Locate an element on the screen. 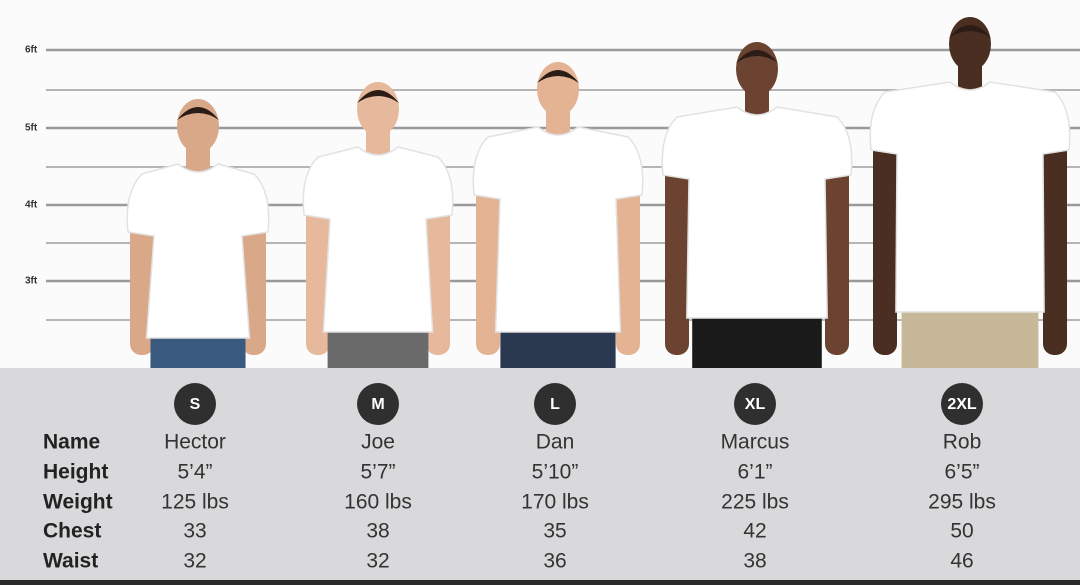 The width and height of the screenshot is (1080, 585). size-label: S is located at coordinates (195, 404).